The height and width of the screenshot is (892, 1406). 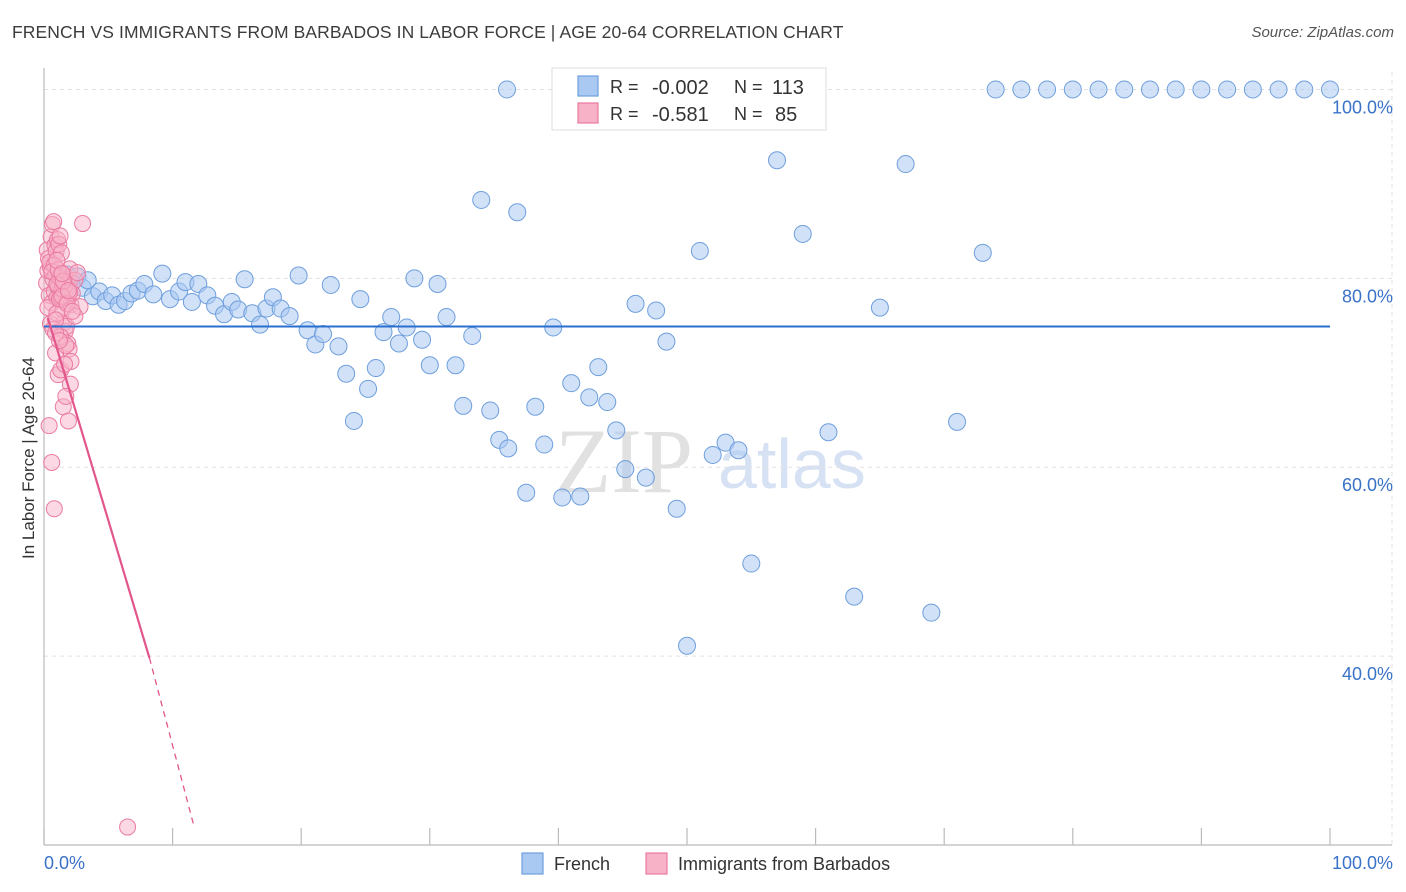 I want to click on stats-r-value-1: -0.002, so click(x=680, y=88).